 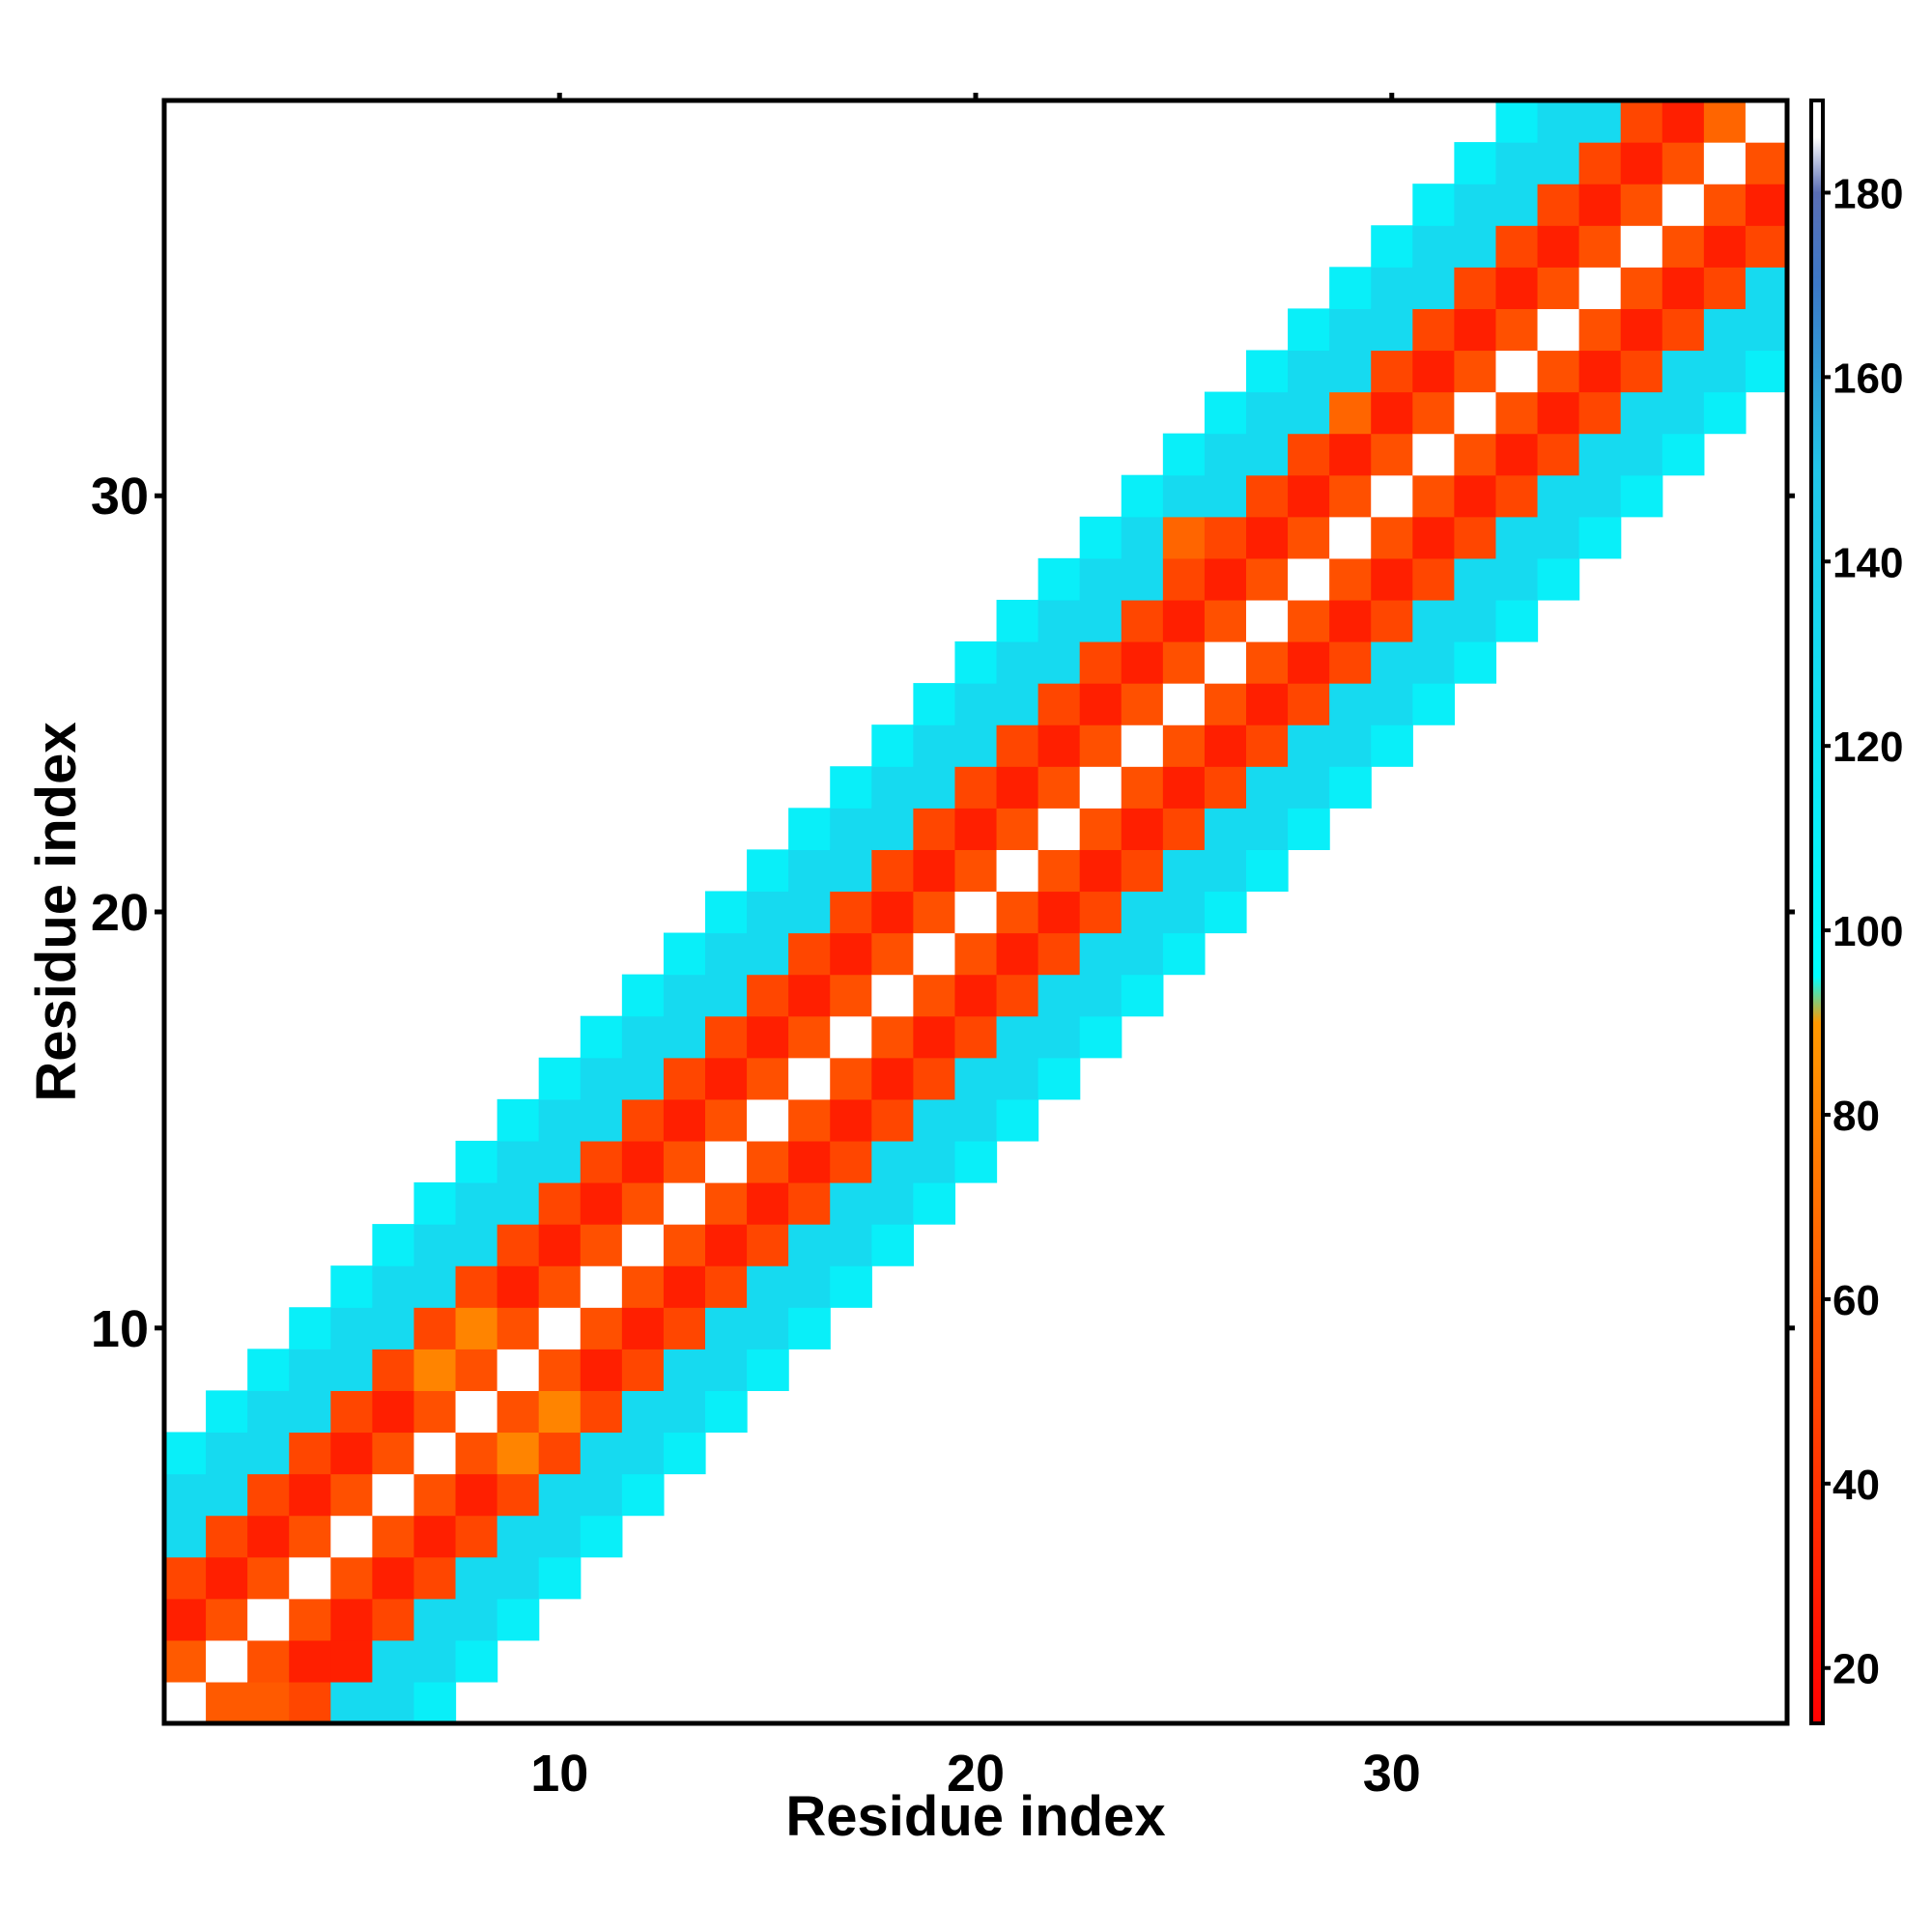 I want to click on colorbar-tick-label: 60, so click(x=1856, y=1300).